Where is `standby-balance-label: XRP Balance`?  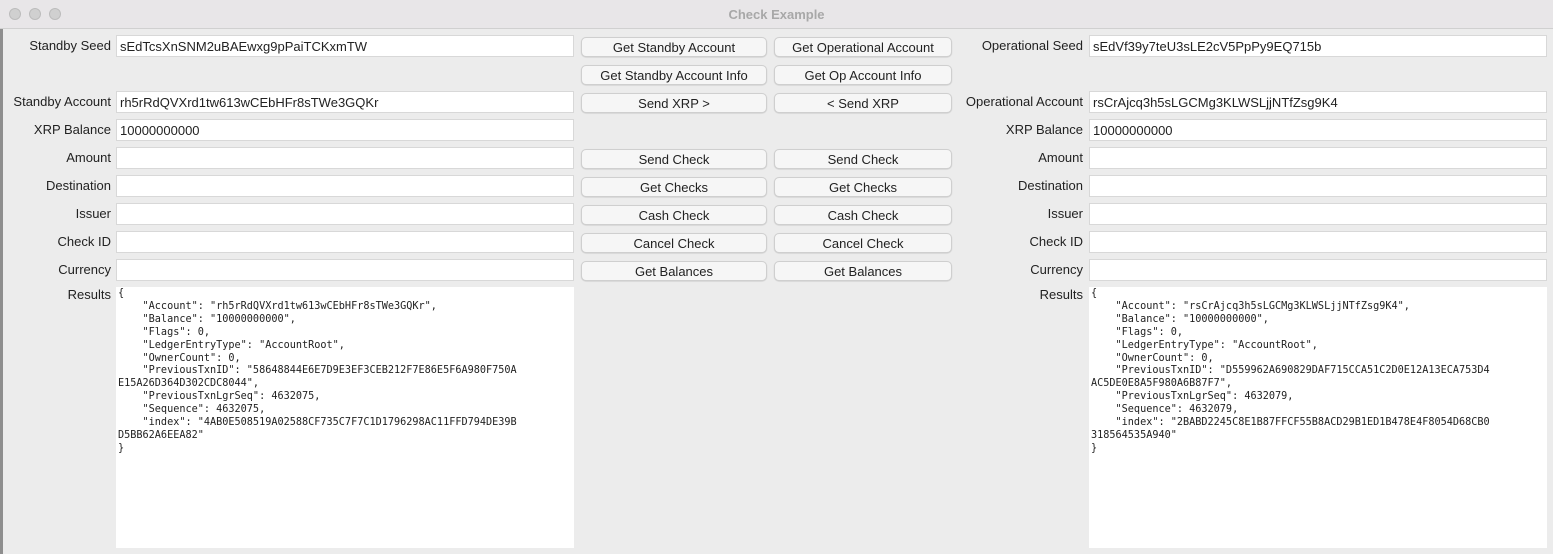
standby-balance-label: XRP Balance is located at coordinates (72, 129).